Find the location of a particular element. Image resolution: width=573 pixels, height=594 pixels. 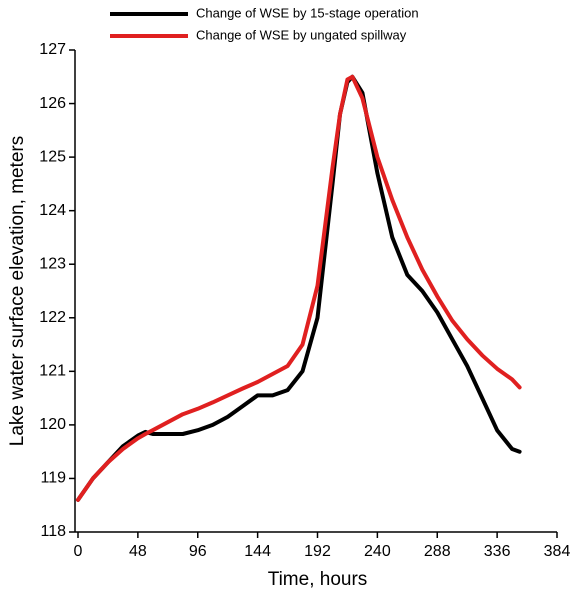

x-tick-label: 240 is located at coordinates (377, 551).